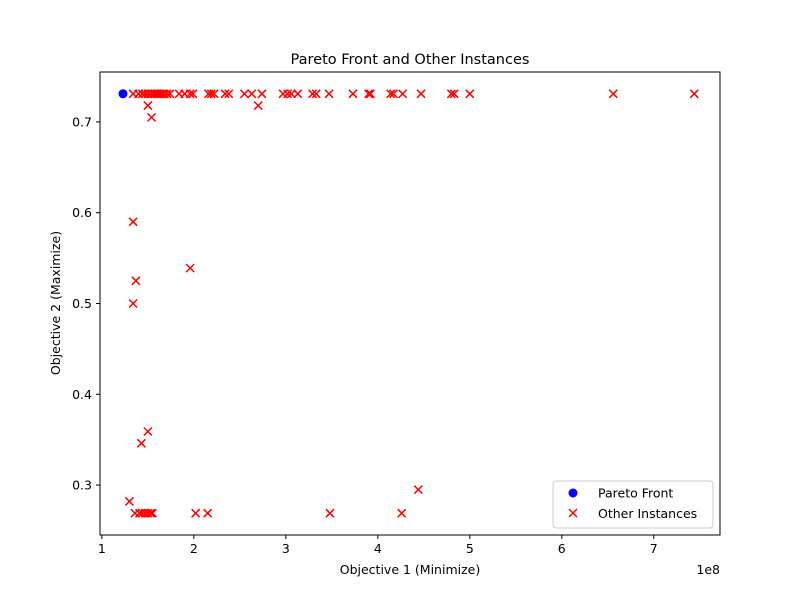 The height and width of the screenshot is (600, 800). I want to click on pareto-front-point, so click(123, 94).